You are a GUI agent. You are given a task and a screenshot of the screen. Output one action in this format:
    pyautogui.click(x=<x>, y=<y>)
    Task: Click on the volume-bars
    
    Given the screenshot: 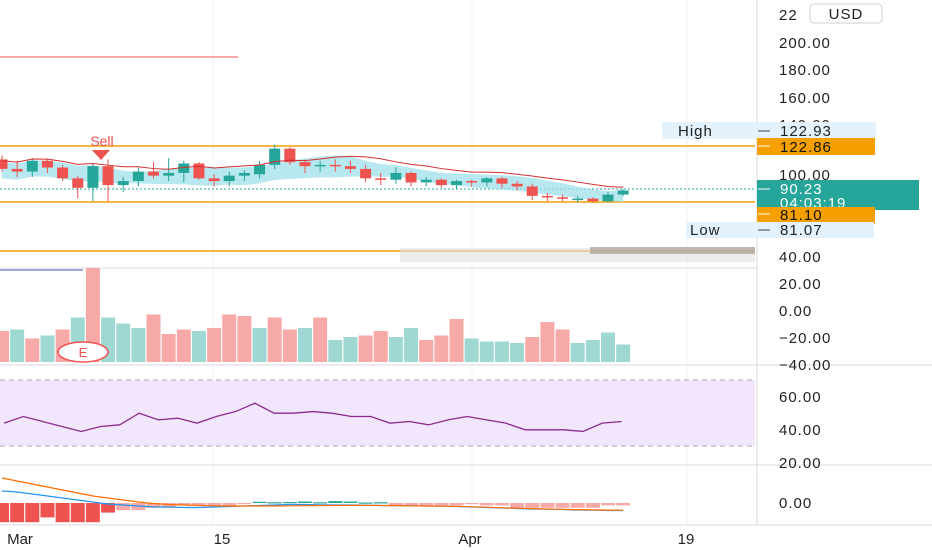 What is the action you would take?
    pyautogui.click(x=315, y=315)
    